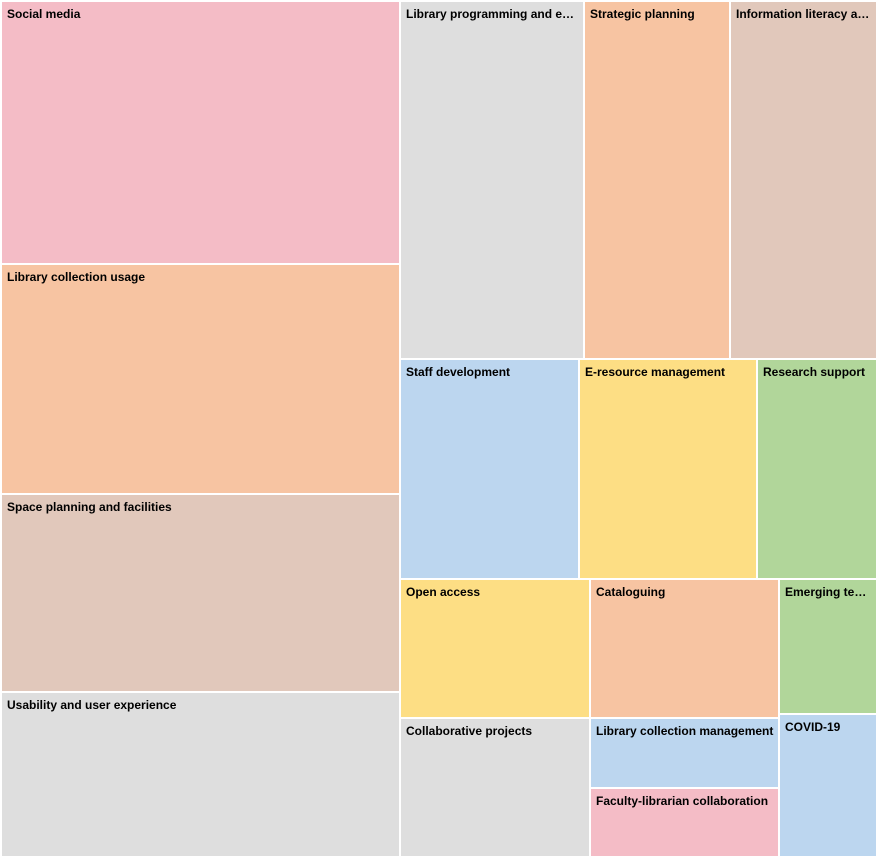  I want to click on treemap-tile-collaborative-projects: Collaborative projects, so click(495, 787).